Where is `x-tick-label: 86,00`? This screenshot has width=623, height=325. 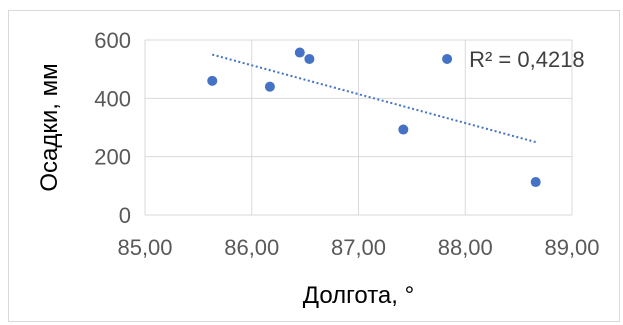 x-tick-label: 86,00 is located at coordinates (251, 247).